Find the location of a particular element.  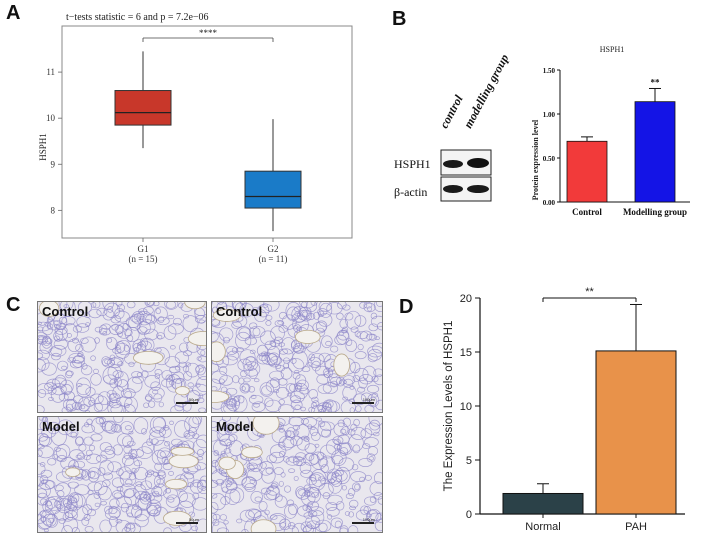

chart-b-xlabel-0: Control is located at coordinates (587, 212).